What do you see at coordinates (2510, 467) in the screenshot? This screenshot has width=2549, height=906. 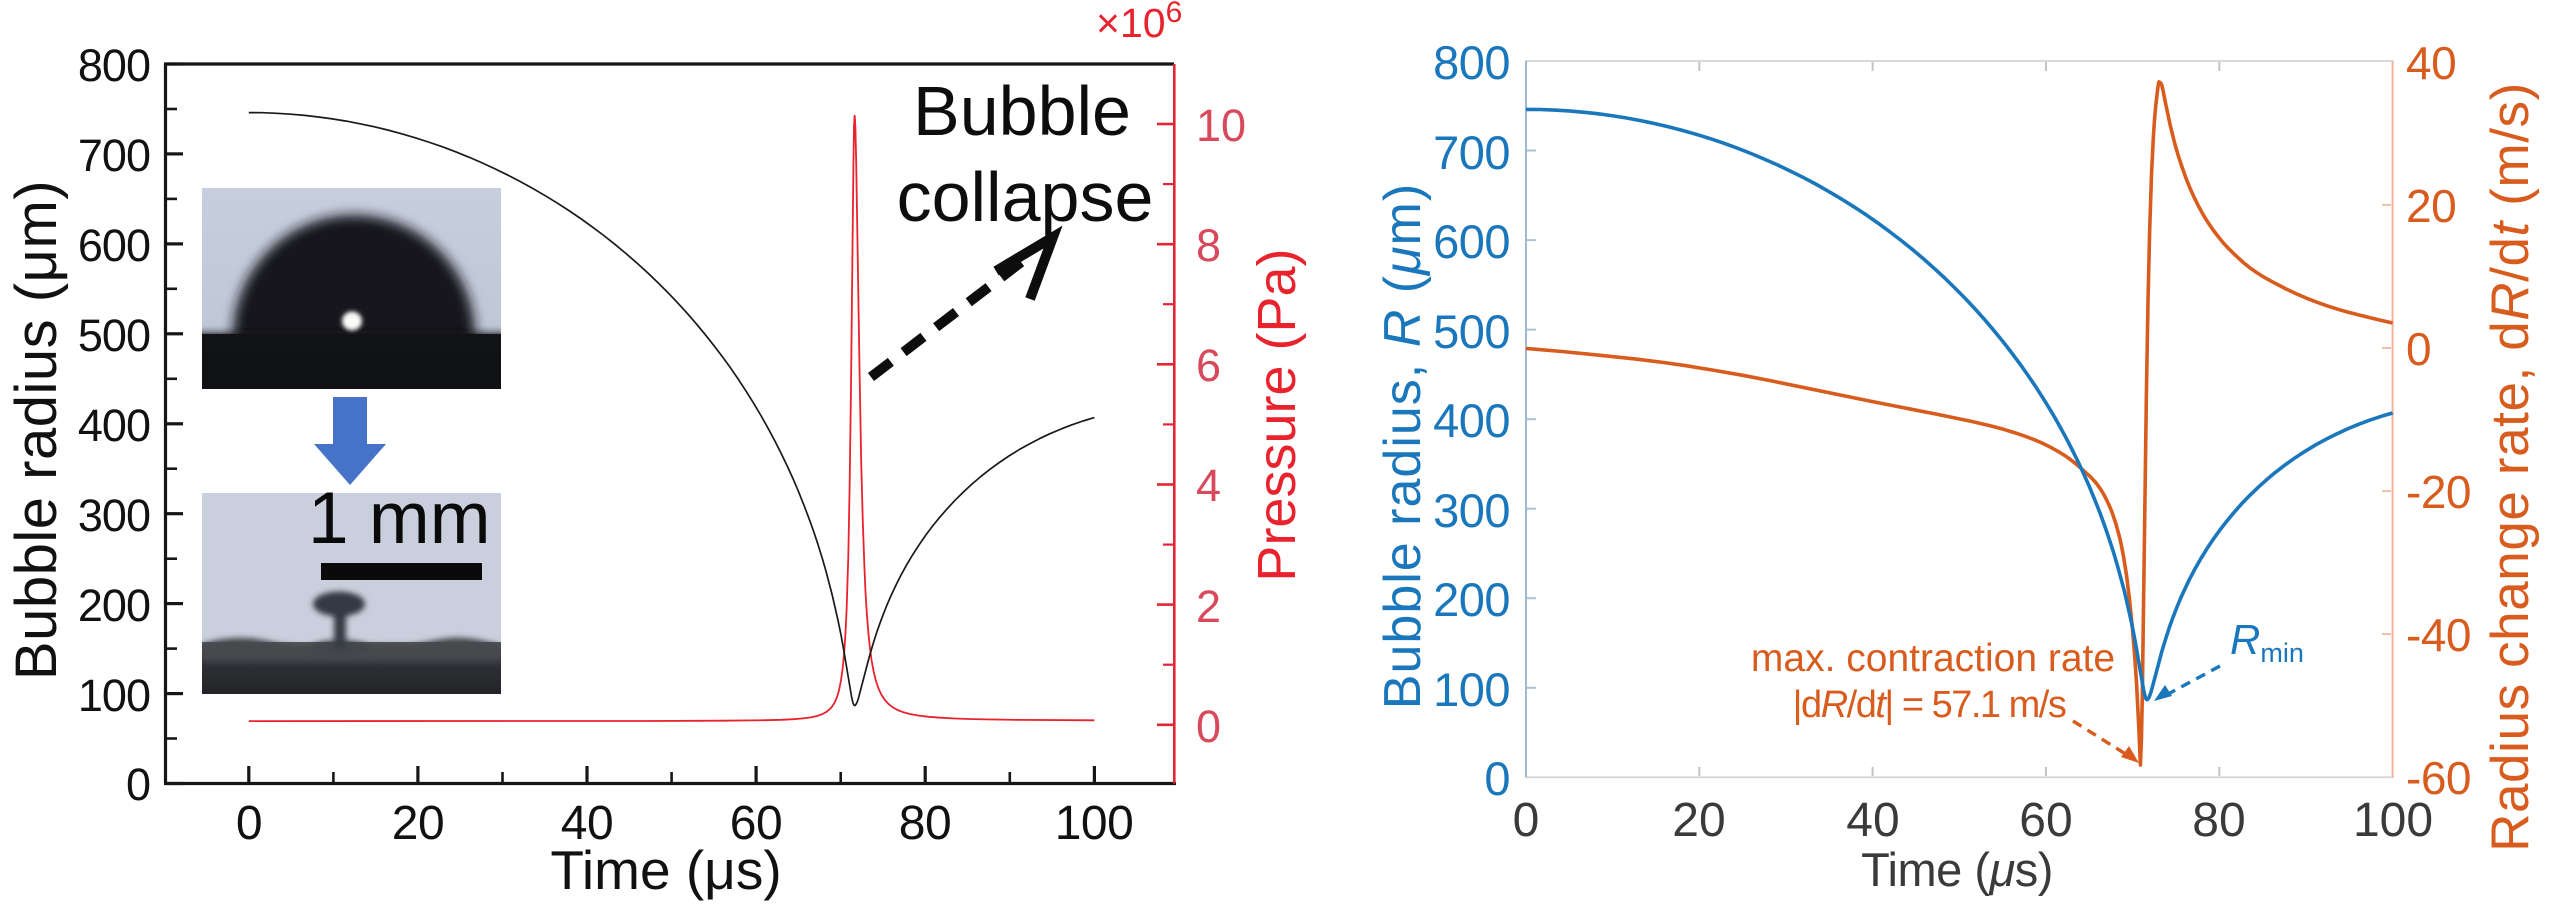 I see `svg-text:Radius change rate, dR/dt (m/s: Radius change rate, dR/dt (m/s)` at bounding box center [2510, 467].